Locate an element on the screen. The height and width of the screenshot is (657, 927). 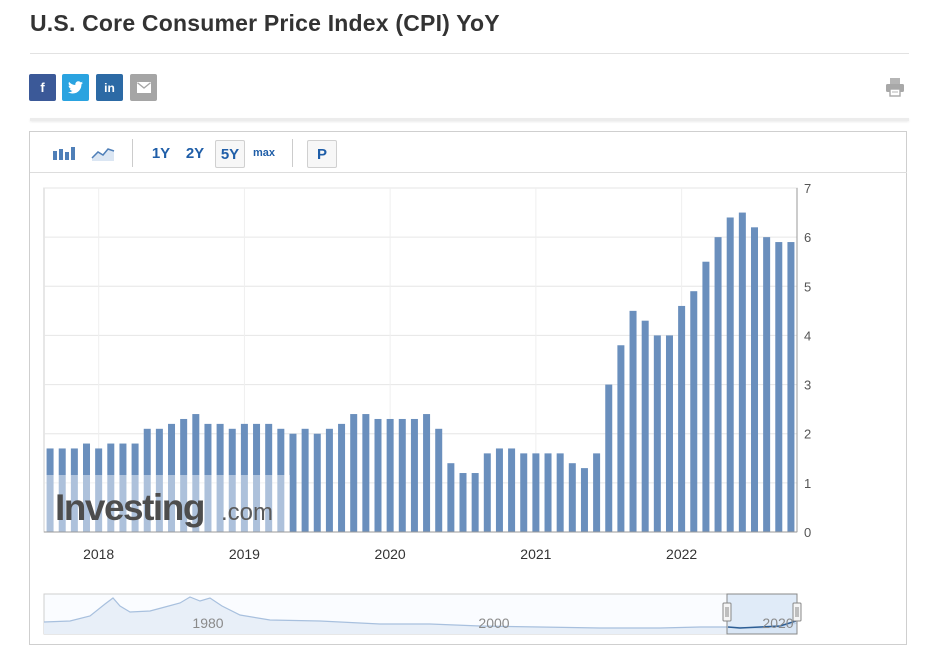
title-divider is located at coordinates (469, 53).